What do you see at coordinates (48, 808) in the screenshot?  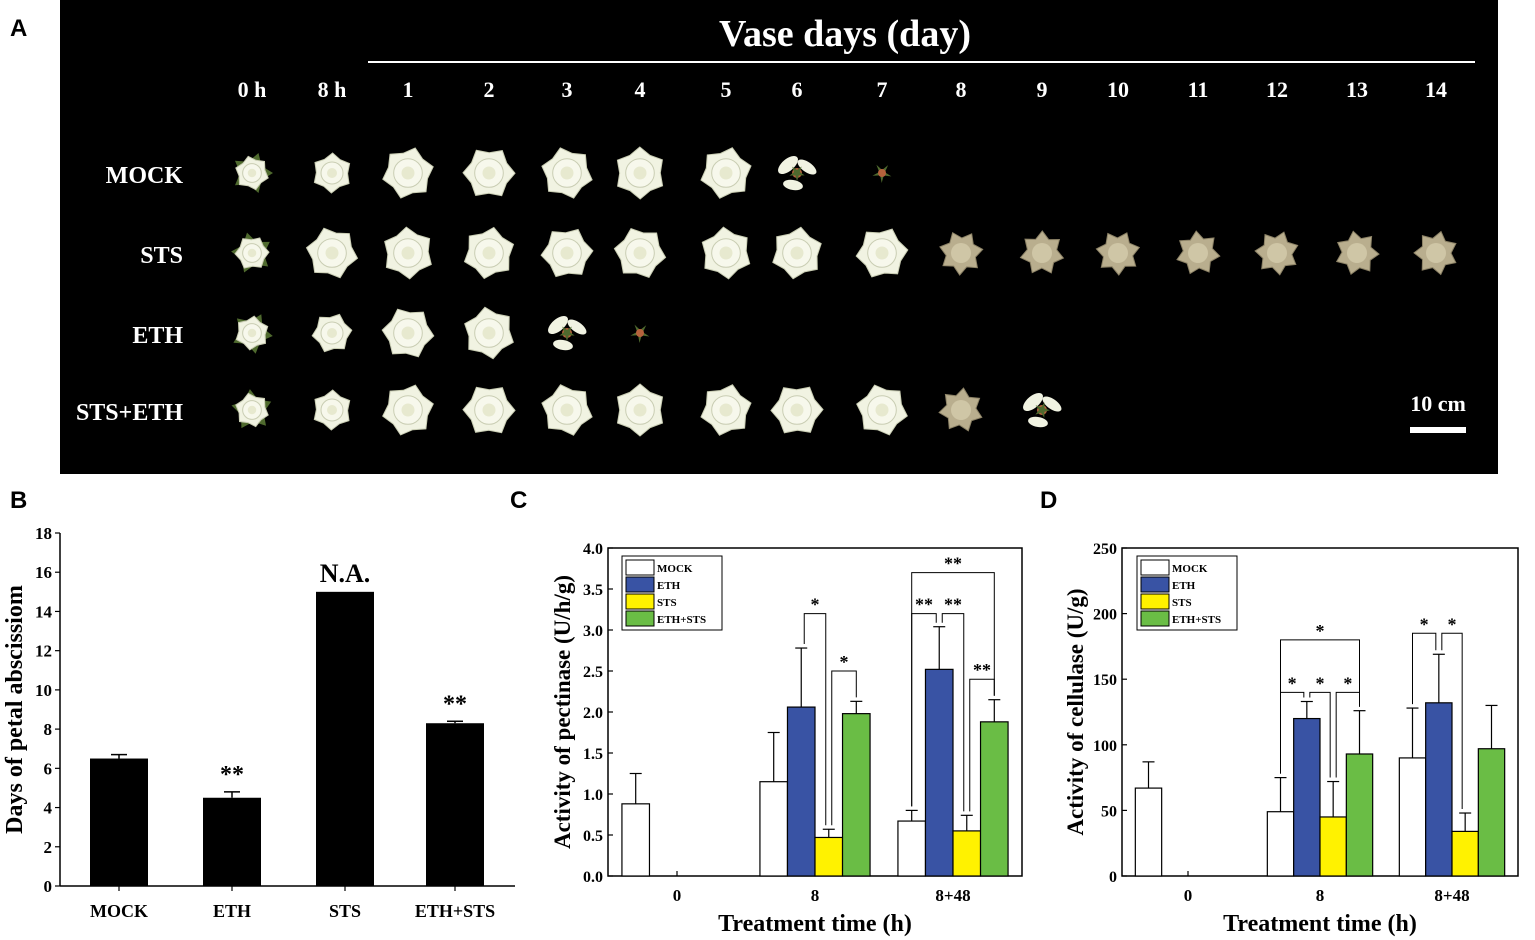 I see `y-tick-label: 4` at bounding box center [48, 808].